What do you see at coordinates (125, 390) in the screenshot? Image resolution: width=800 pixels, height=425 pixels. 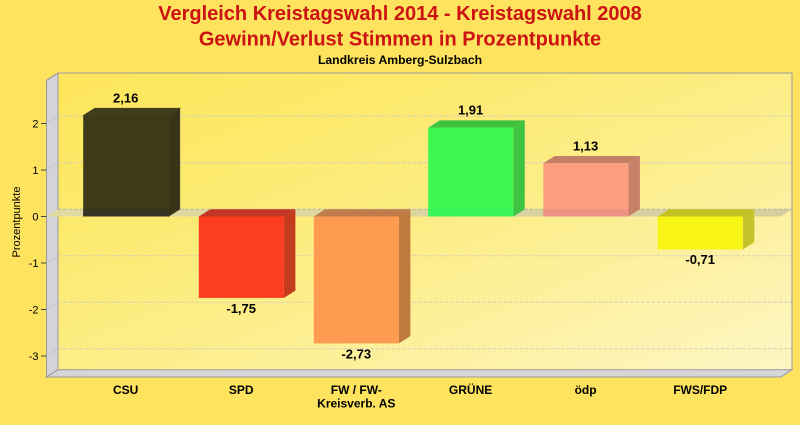 I see `svg-text: CSU` at bounding box center [125, 390].